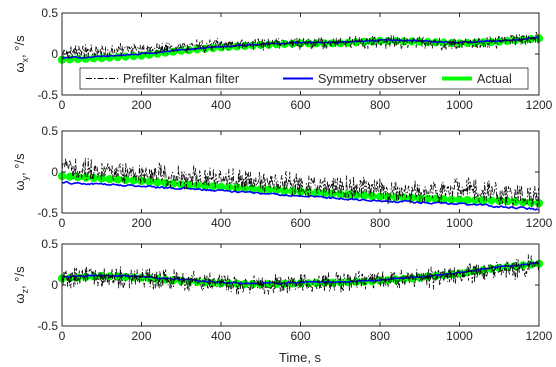 The width and height of the screenshot is (556, 367). I want to click on y-axis-label: ωz, °/s, so click(21, 285).